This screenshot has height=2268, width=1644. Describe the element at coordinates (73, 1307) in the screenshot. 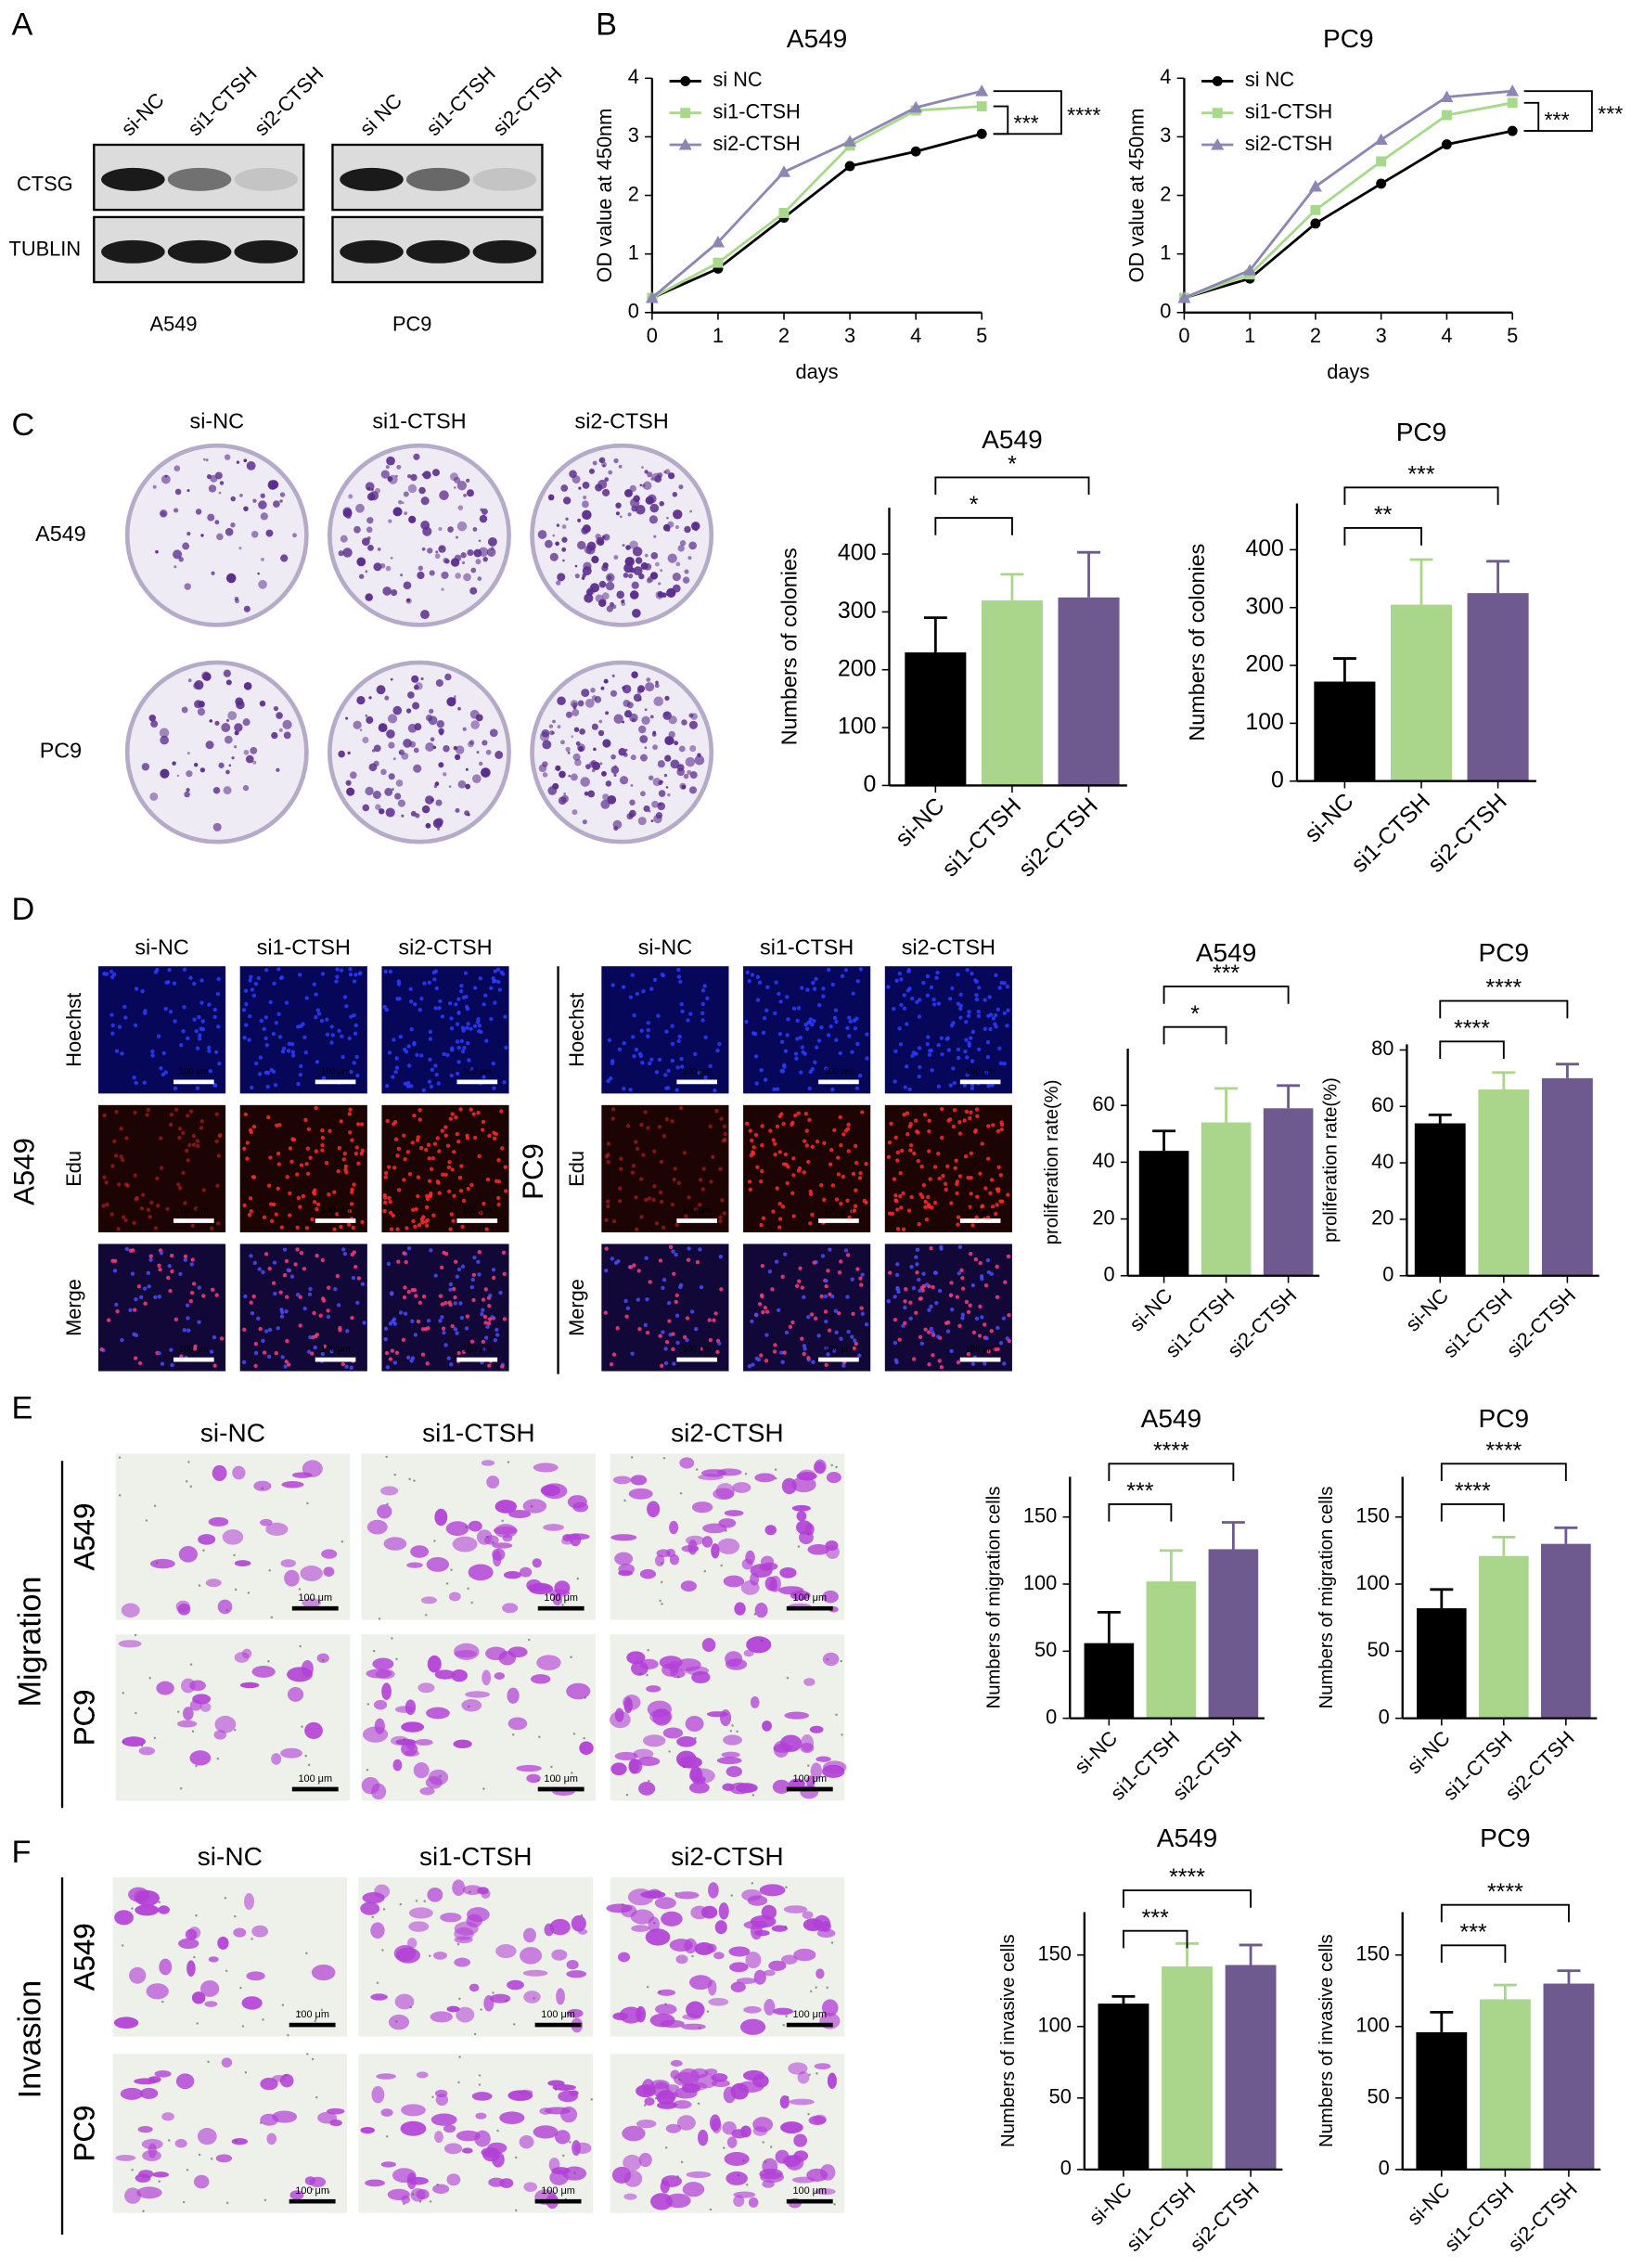

I see `stain-label: Merge` at that location.